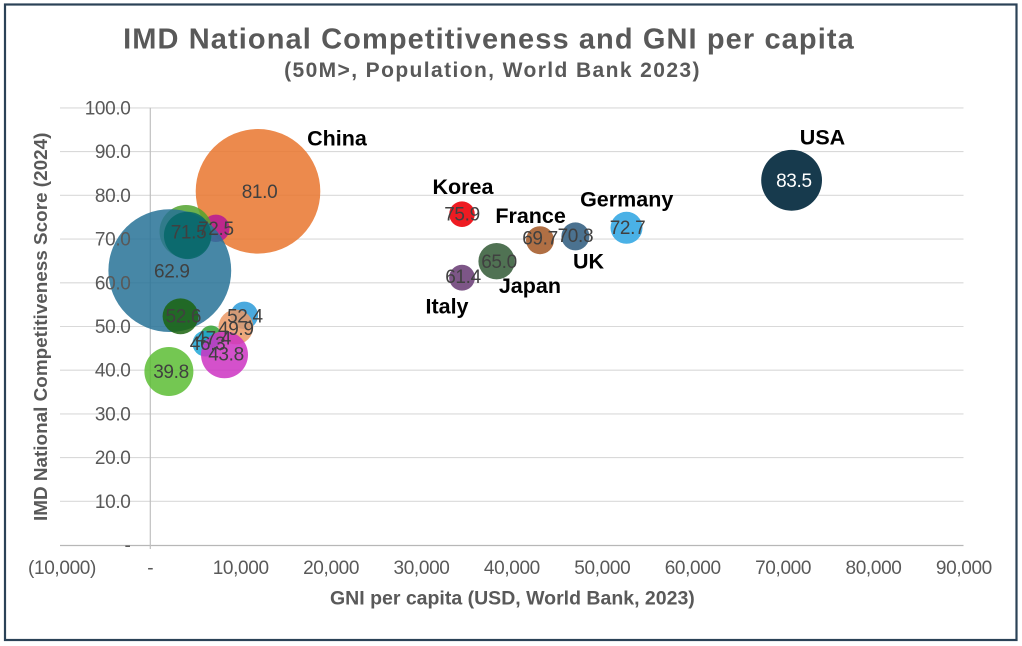 The width and height of the screenshot is (1022, 646). What do you see at coordinates (113, 283) in the screenshot?
I see `svg-text: 60.0` at bounding box center [113, 283].